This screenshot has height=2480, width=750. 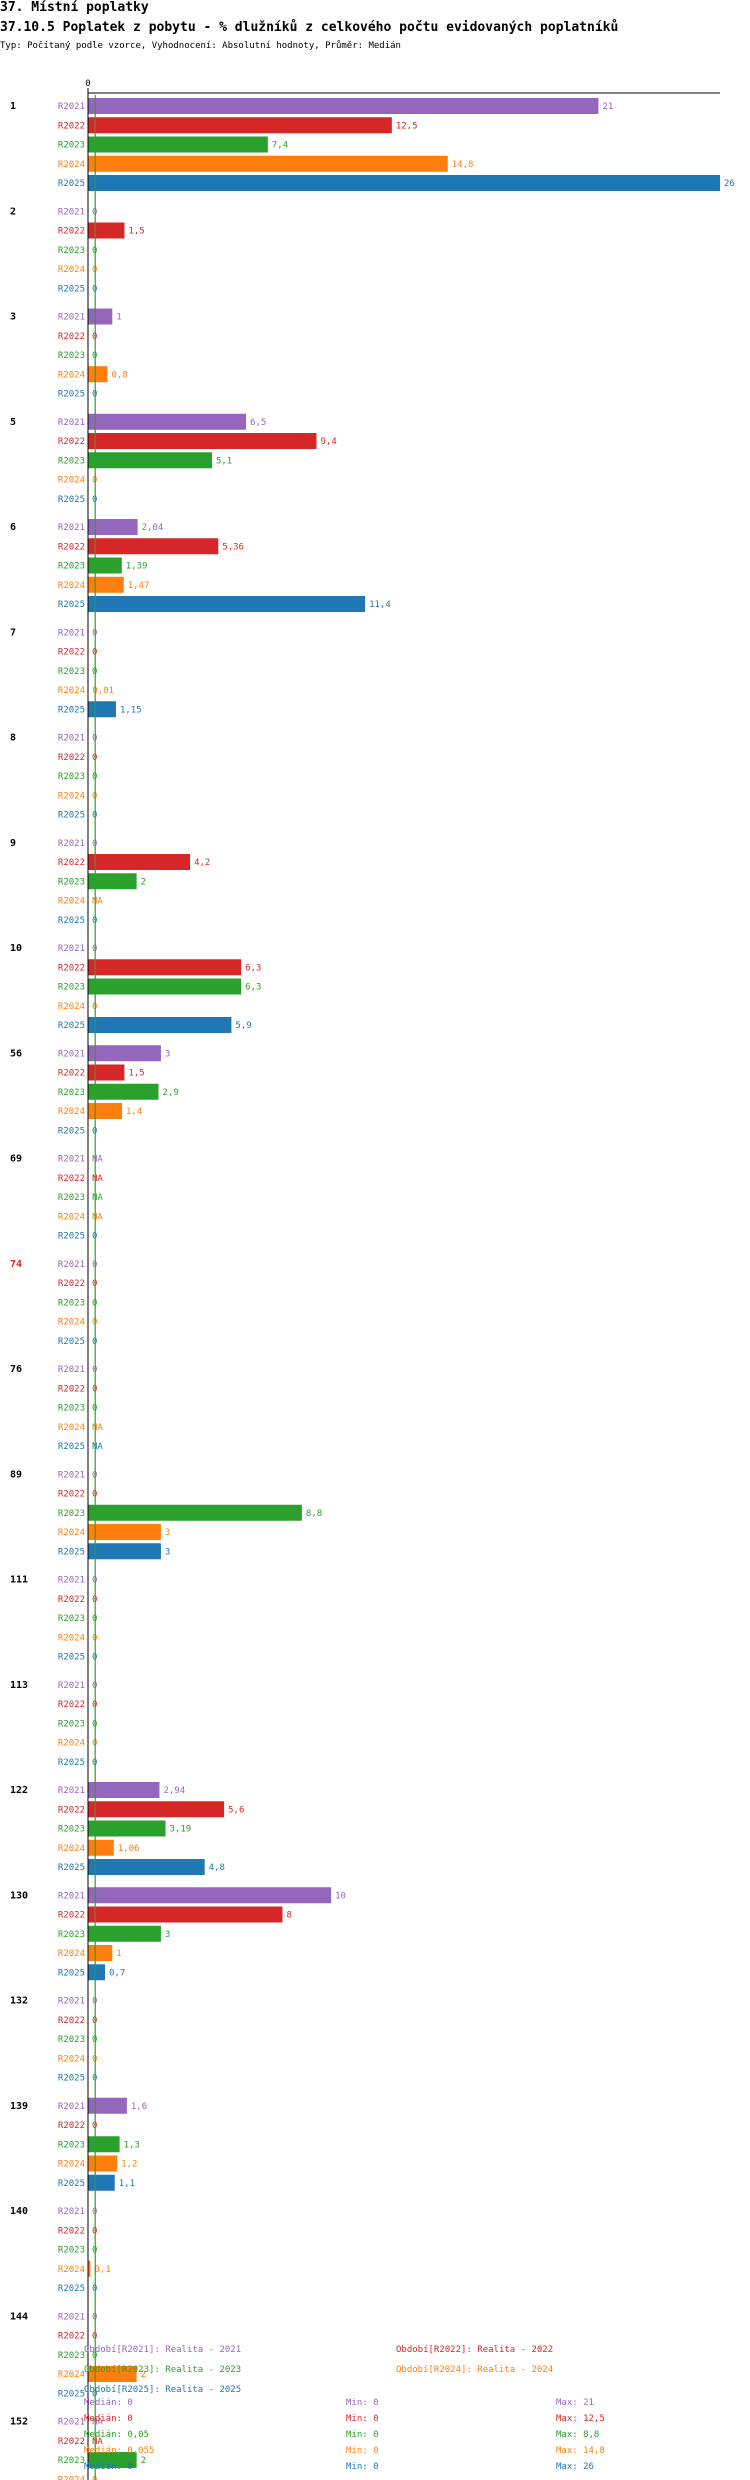 I want to click on bar-3-r2024, so click(x=98, y=374).